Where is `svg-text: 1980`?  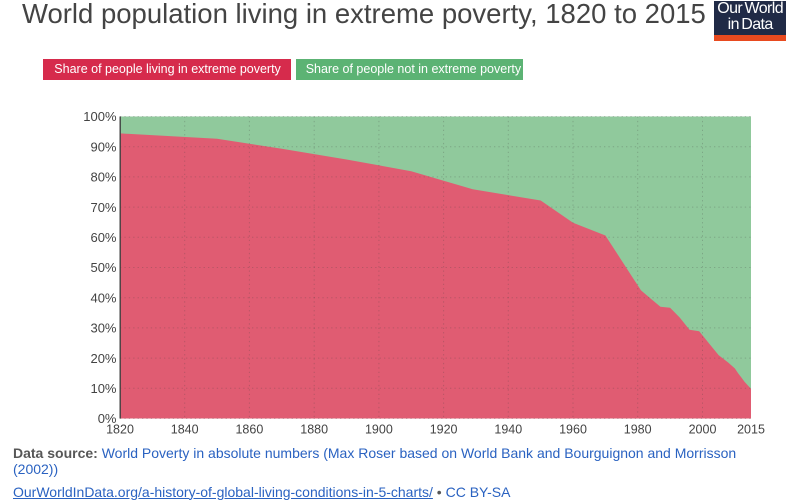
svg-text: 1980 is located at coordinates (638, 430).